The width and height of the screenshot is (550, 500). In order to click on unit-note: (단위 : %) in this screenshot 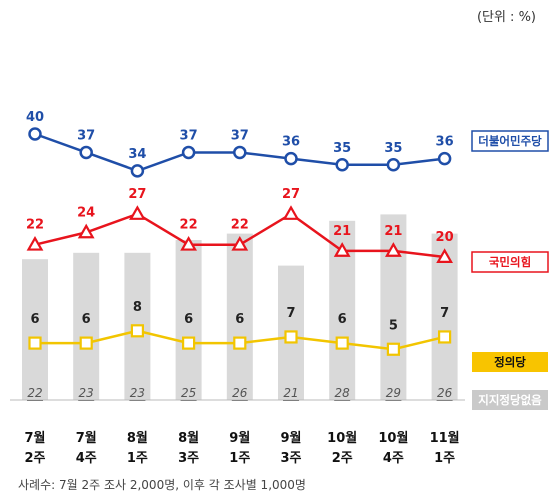, I will do `click(506, 17)`.